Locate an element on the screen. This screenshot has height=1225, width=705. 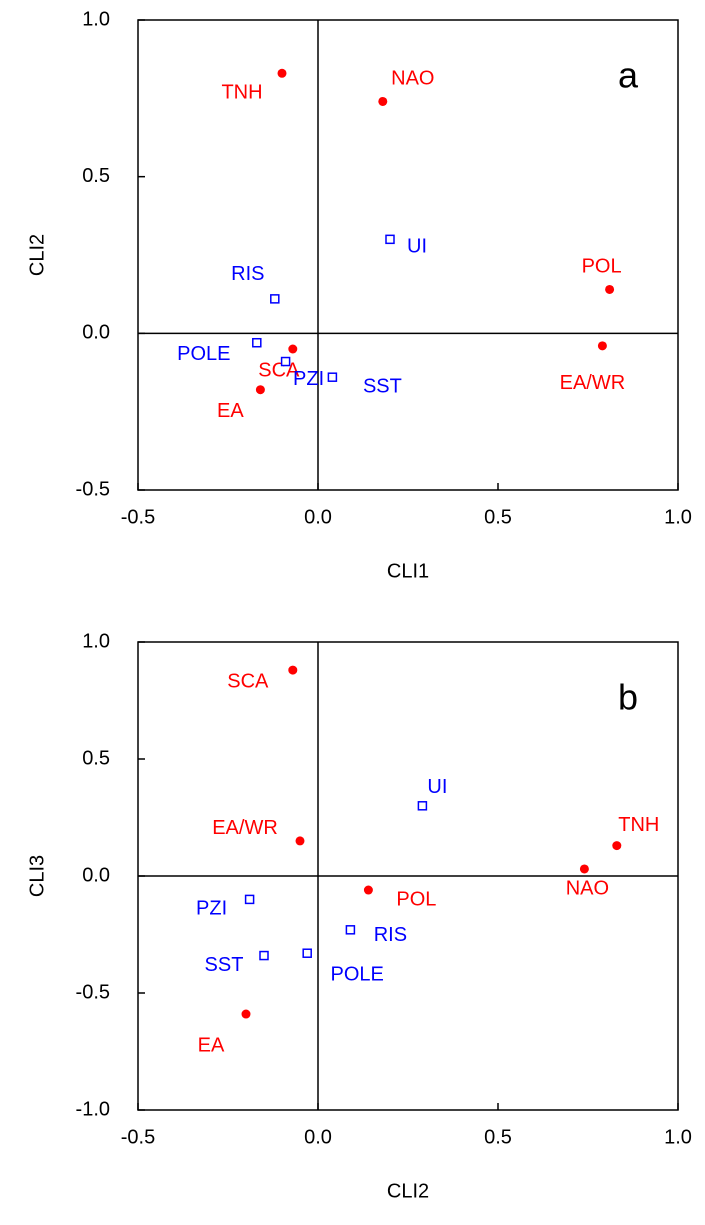
x-axis-label: CLI1 is located at coordinates (408, 571).